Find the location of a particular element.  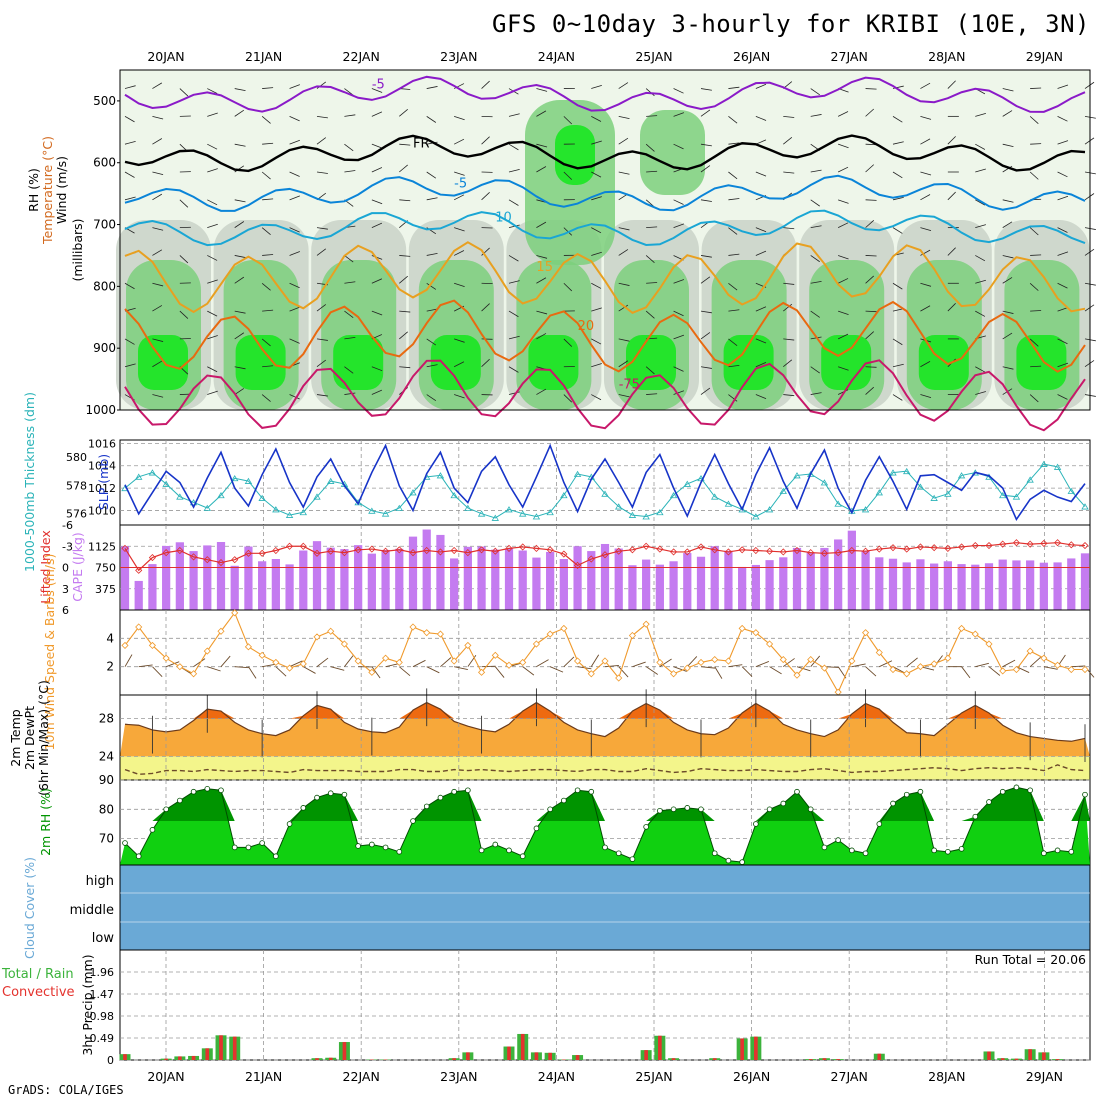

date-label-top: 23JAN is located at coordinates (458, 56).